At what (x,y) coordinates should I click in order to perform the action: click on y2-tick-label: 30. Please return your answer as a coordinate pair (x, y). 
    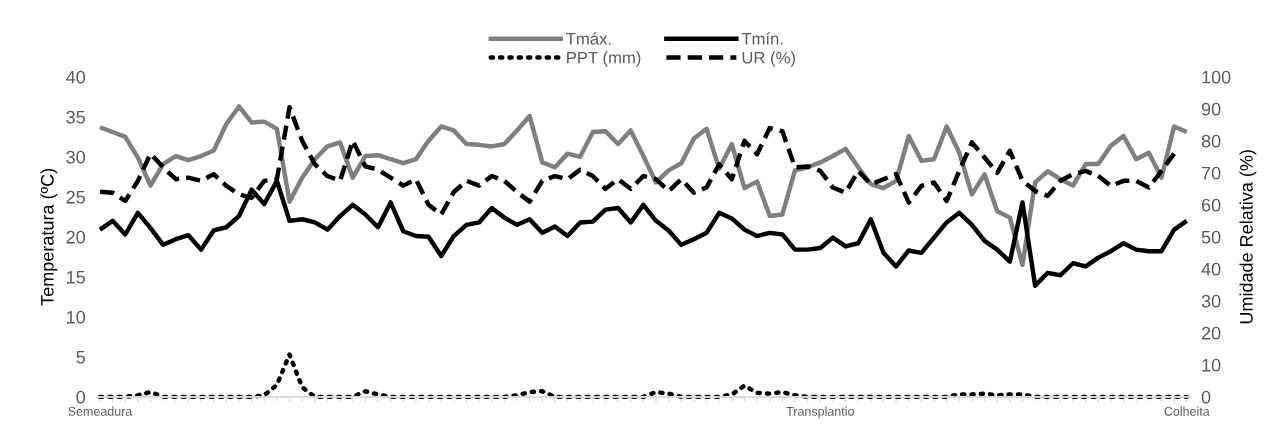
    Looking at the image, I should click on (1211, 301).